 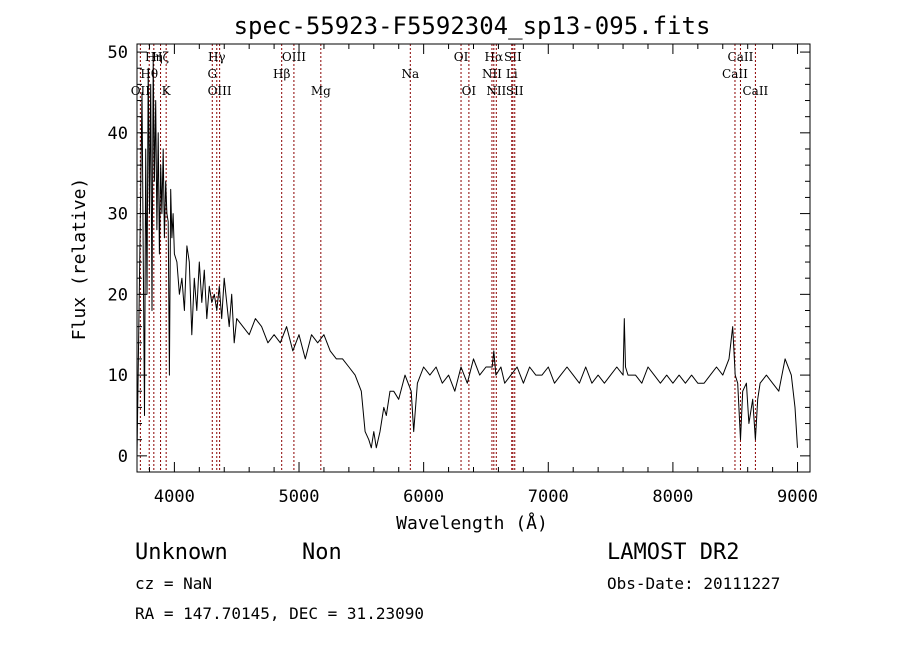 I want to click on redshift-label: cz = NaN, so click(x=173, y=583).